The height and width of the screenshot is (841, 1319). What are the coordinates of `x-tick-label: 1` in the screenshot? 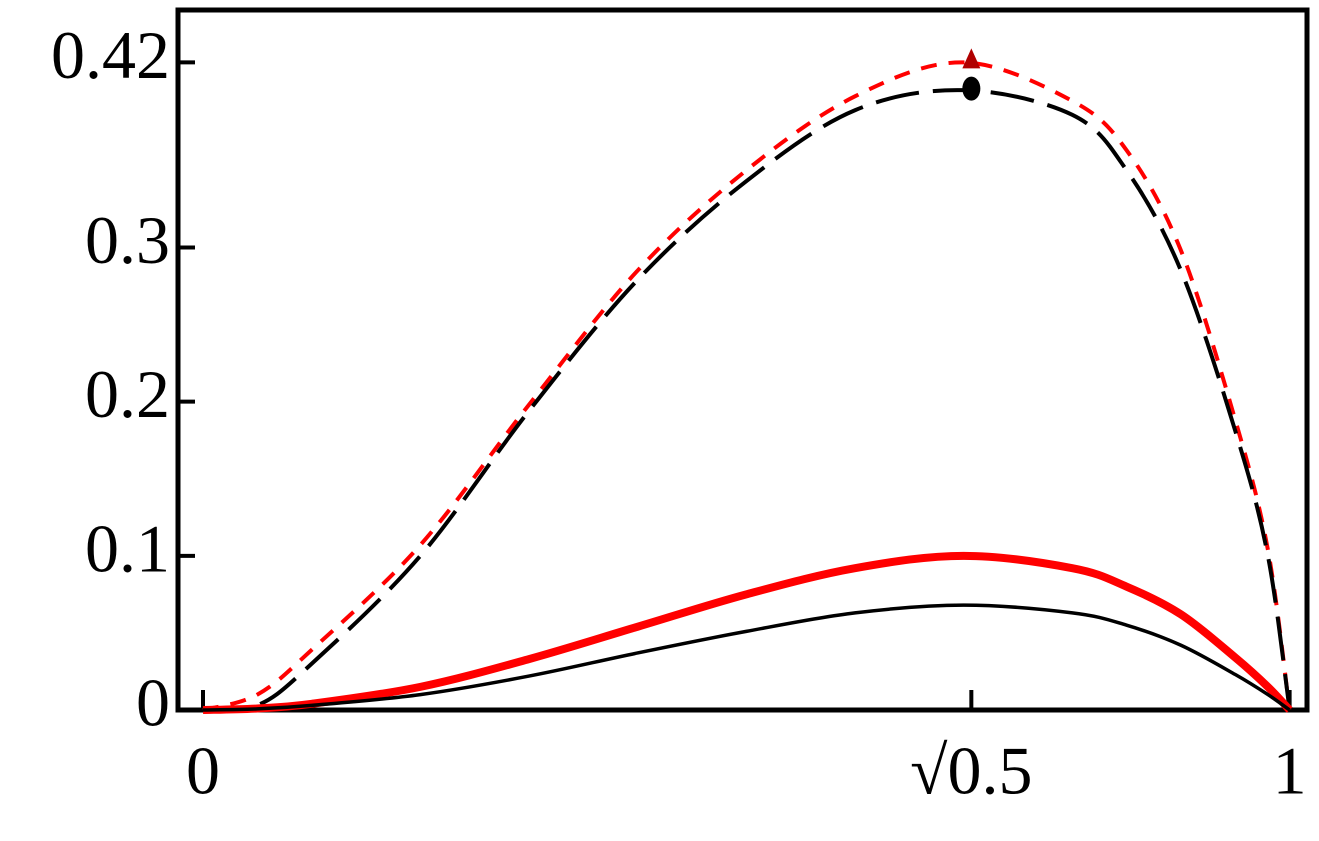 It's located at (1290, 771).